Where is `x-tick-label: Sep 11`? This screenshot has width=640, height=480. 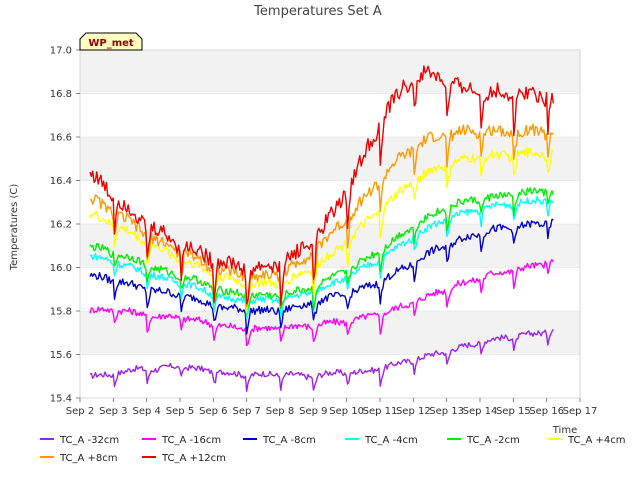 x-tick-label: Sep 11 is located at coordinates (380, 411).